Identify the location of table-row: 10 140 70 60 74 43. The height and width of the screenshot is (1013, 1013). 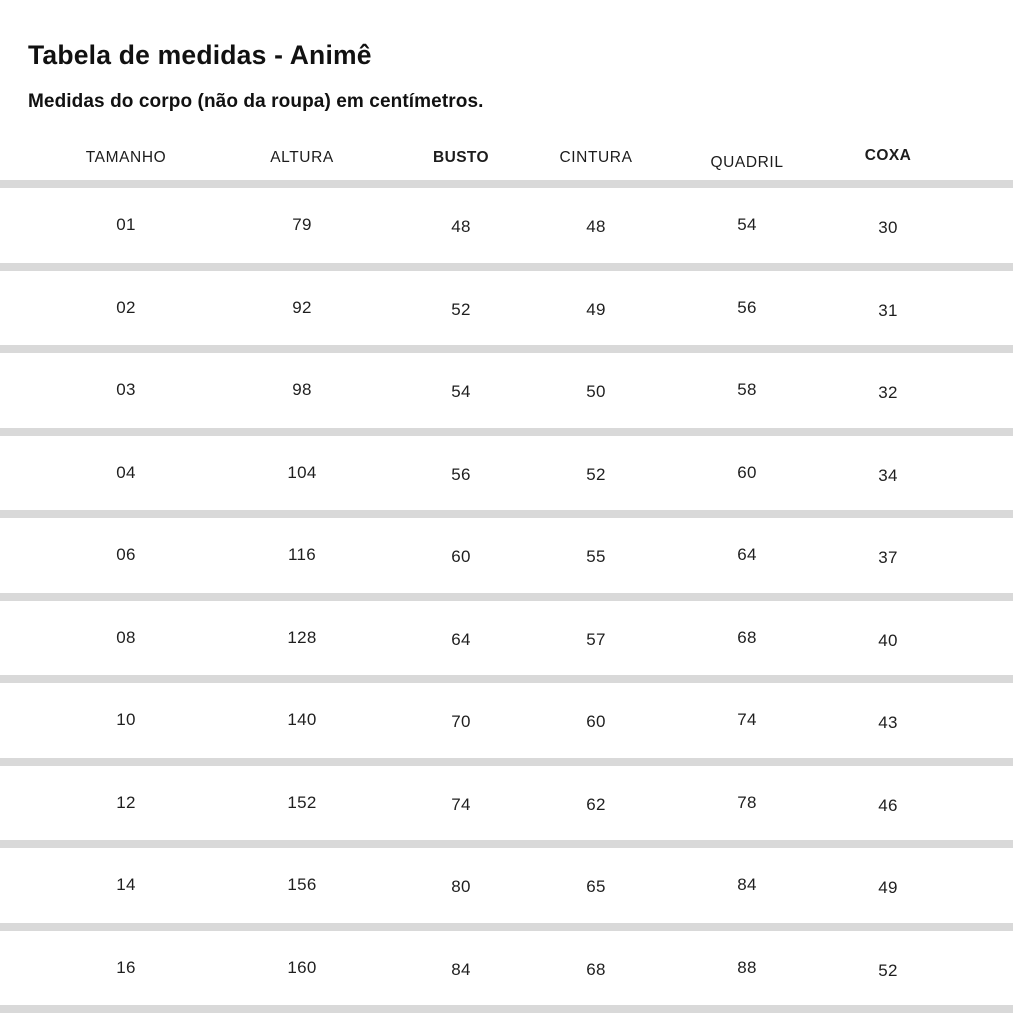
(506, 724).